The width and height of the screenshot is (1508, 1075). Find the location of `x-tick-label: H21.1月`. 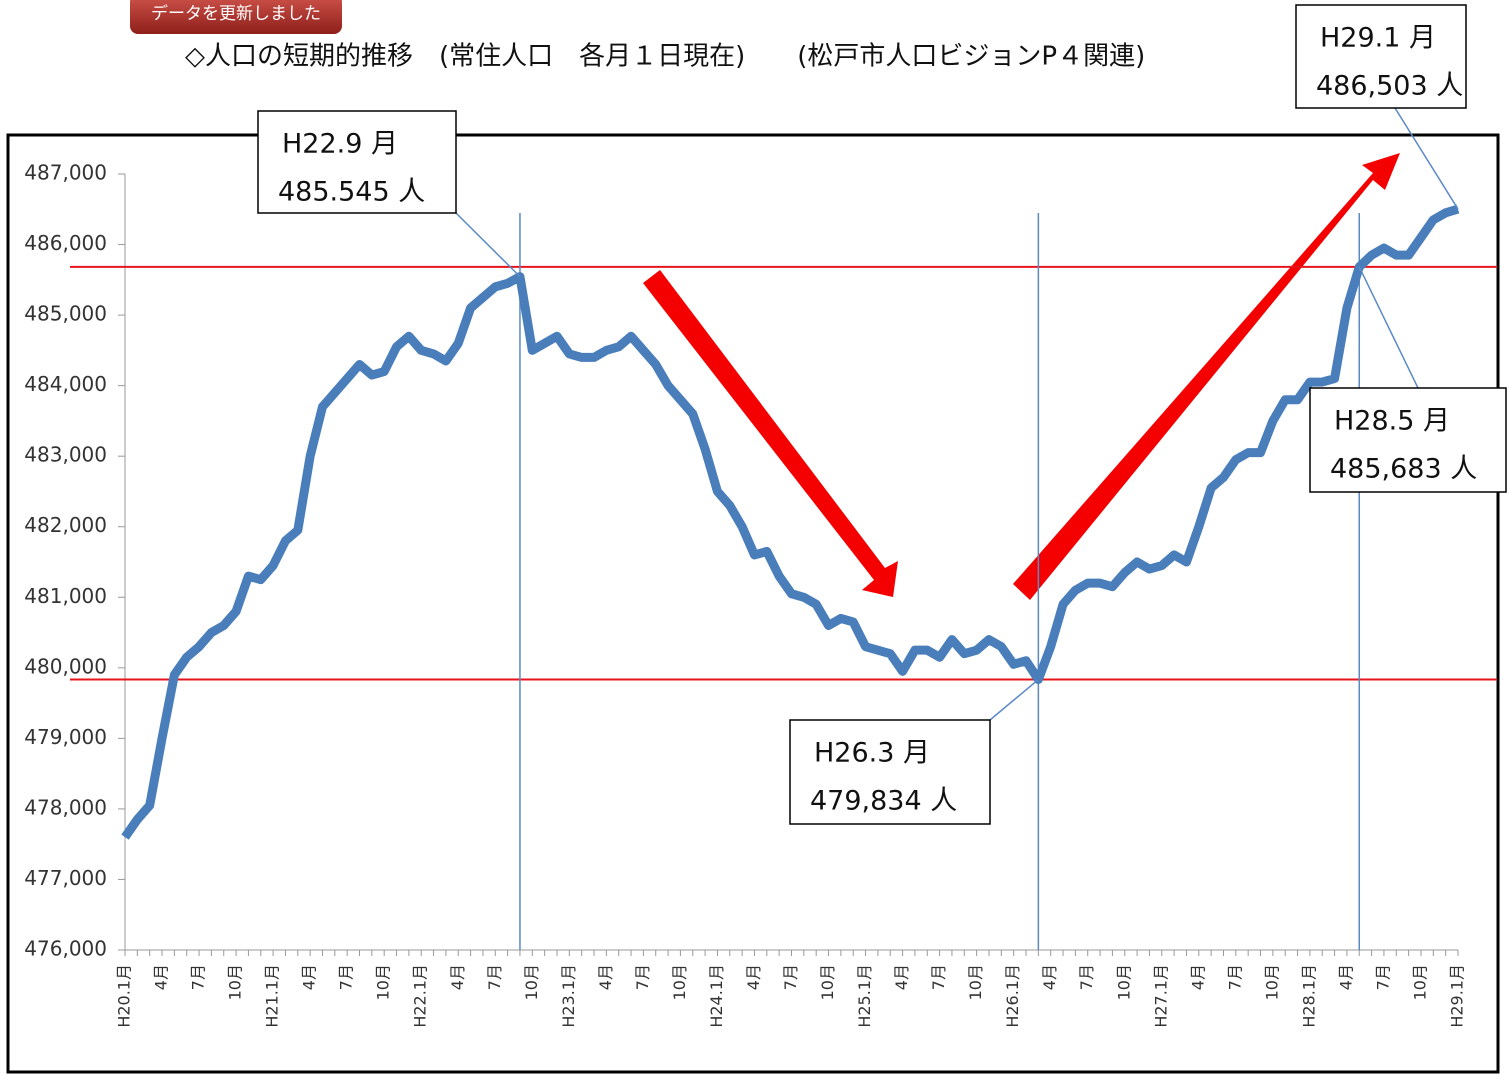

x-tick-label: H21.1月 is located at coordinates (272, 996).